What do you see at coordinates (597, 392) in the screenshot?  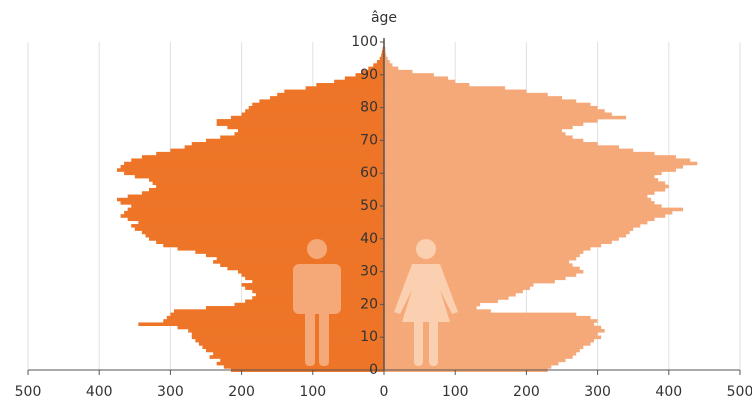 I see `x-tick-label: 300` at bounding box center [597, 392].